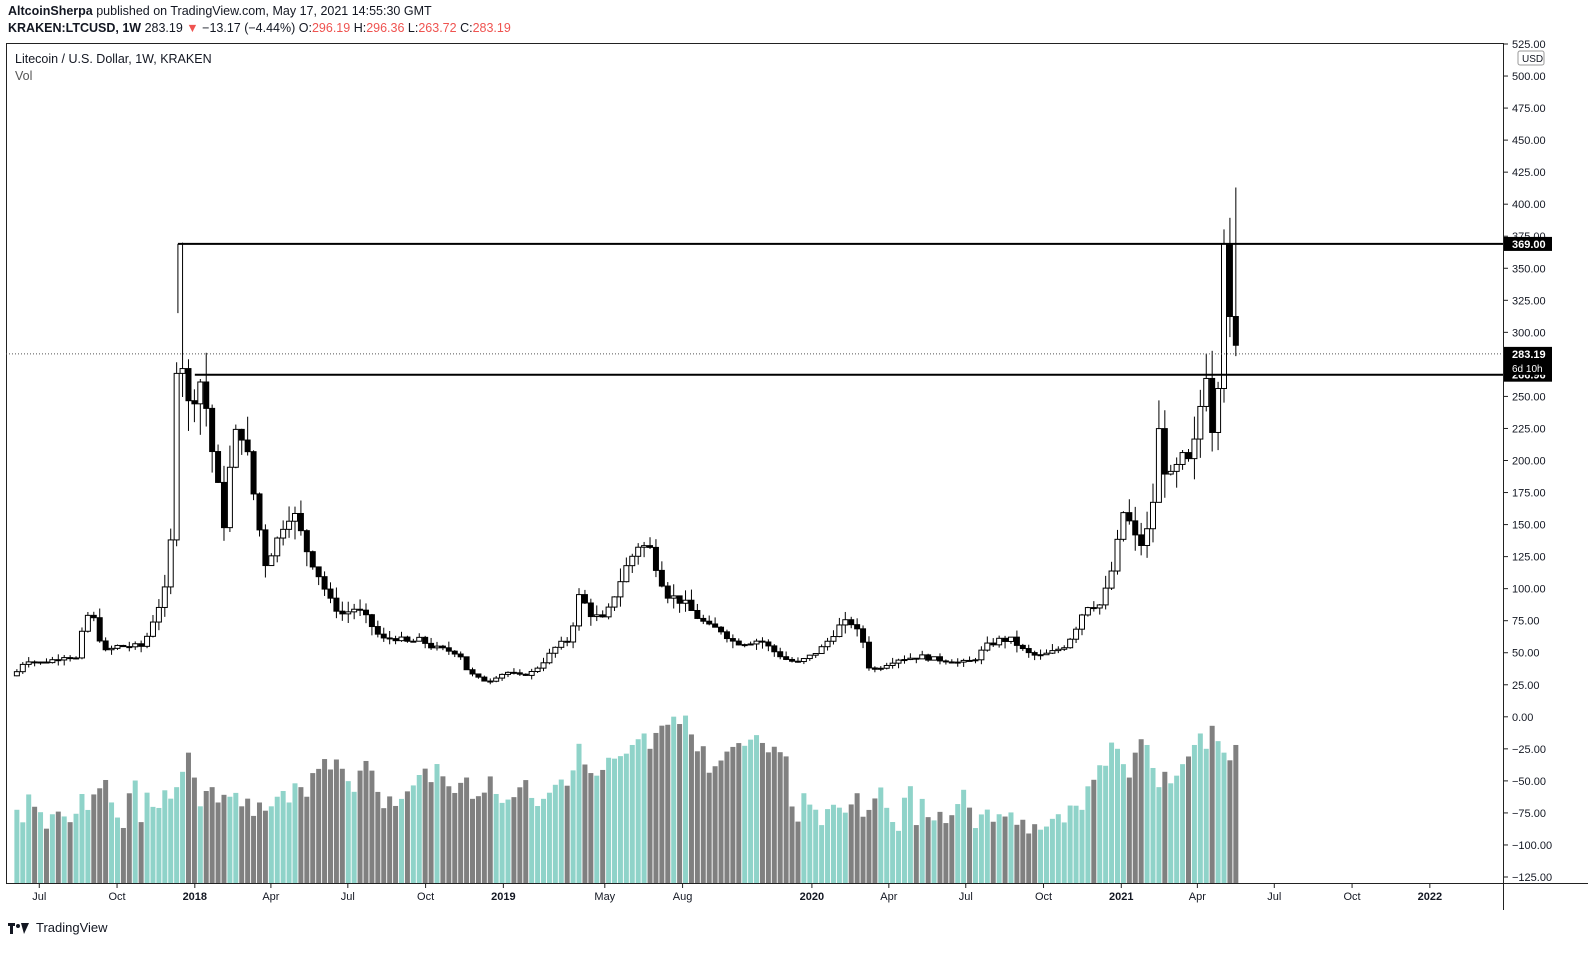  I want to click on author-name: AltcoinSherpa, so click(50, 11).